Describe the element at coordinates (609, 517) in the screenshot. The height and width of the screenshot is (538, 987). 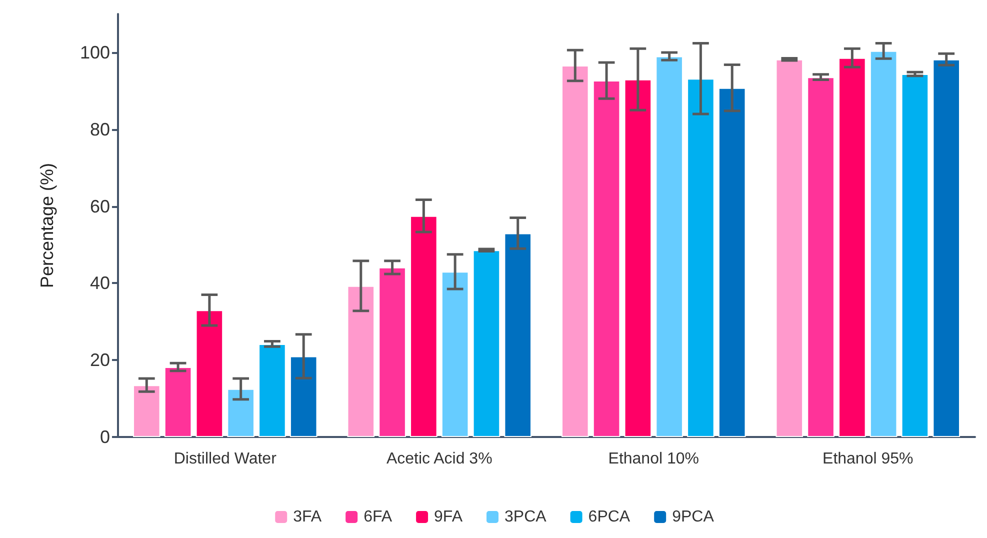
I see `legend-label: 6PCA` at that location.